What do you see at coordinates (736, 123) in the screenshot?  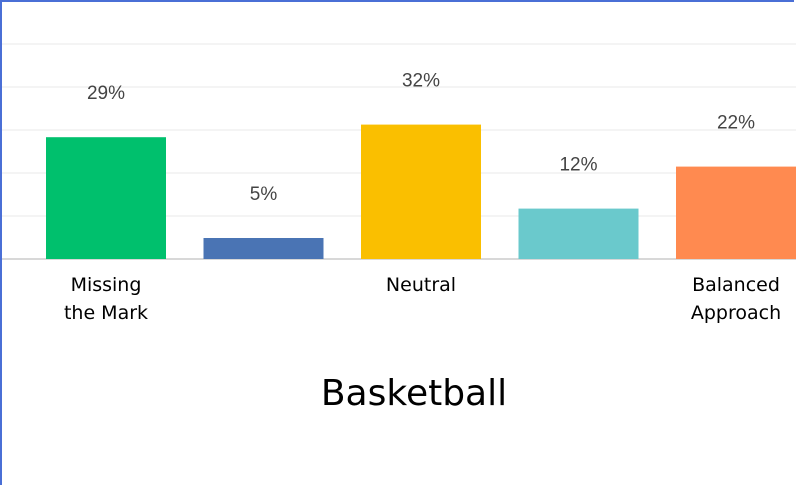 I see `value-label-4: 22%` at bounding box center [736, 123].